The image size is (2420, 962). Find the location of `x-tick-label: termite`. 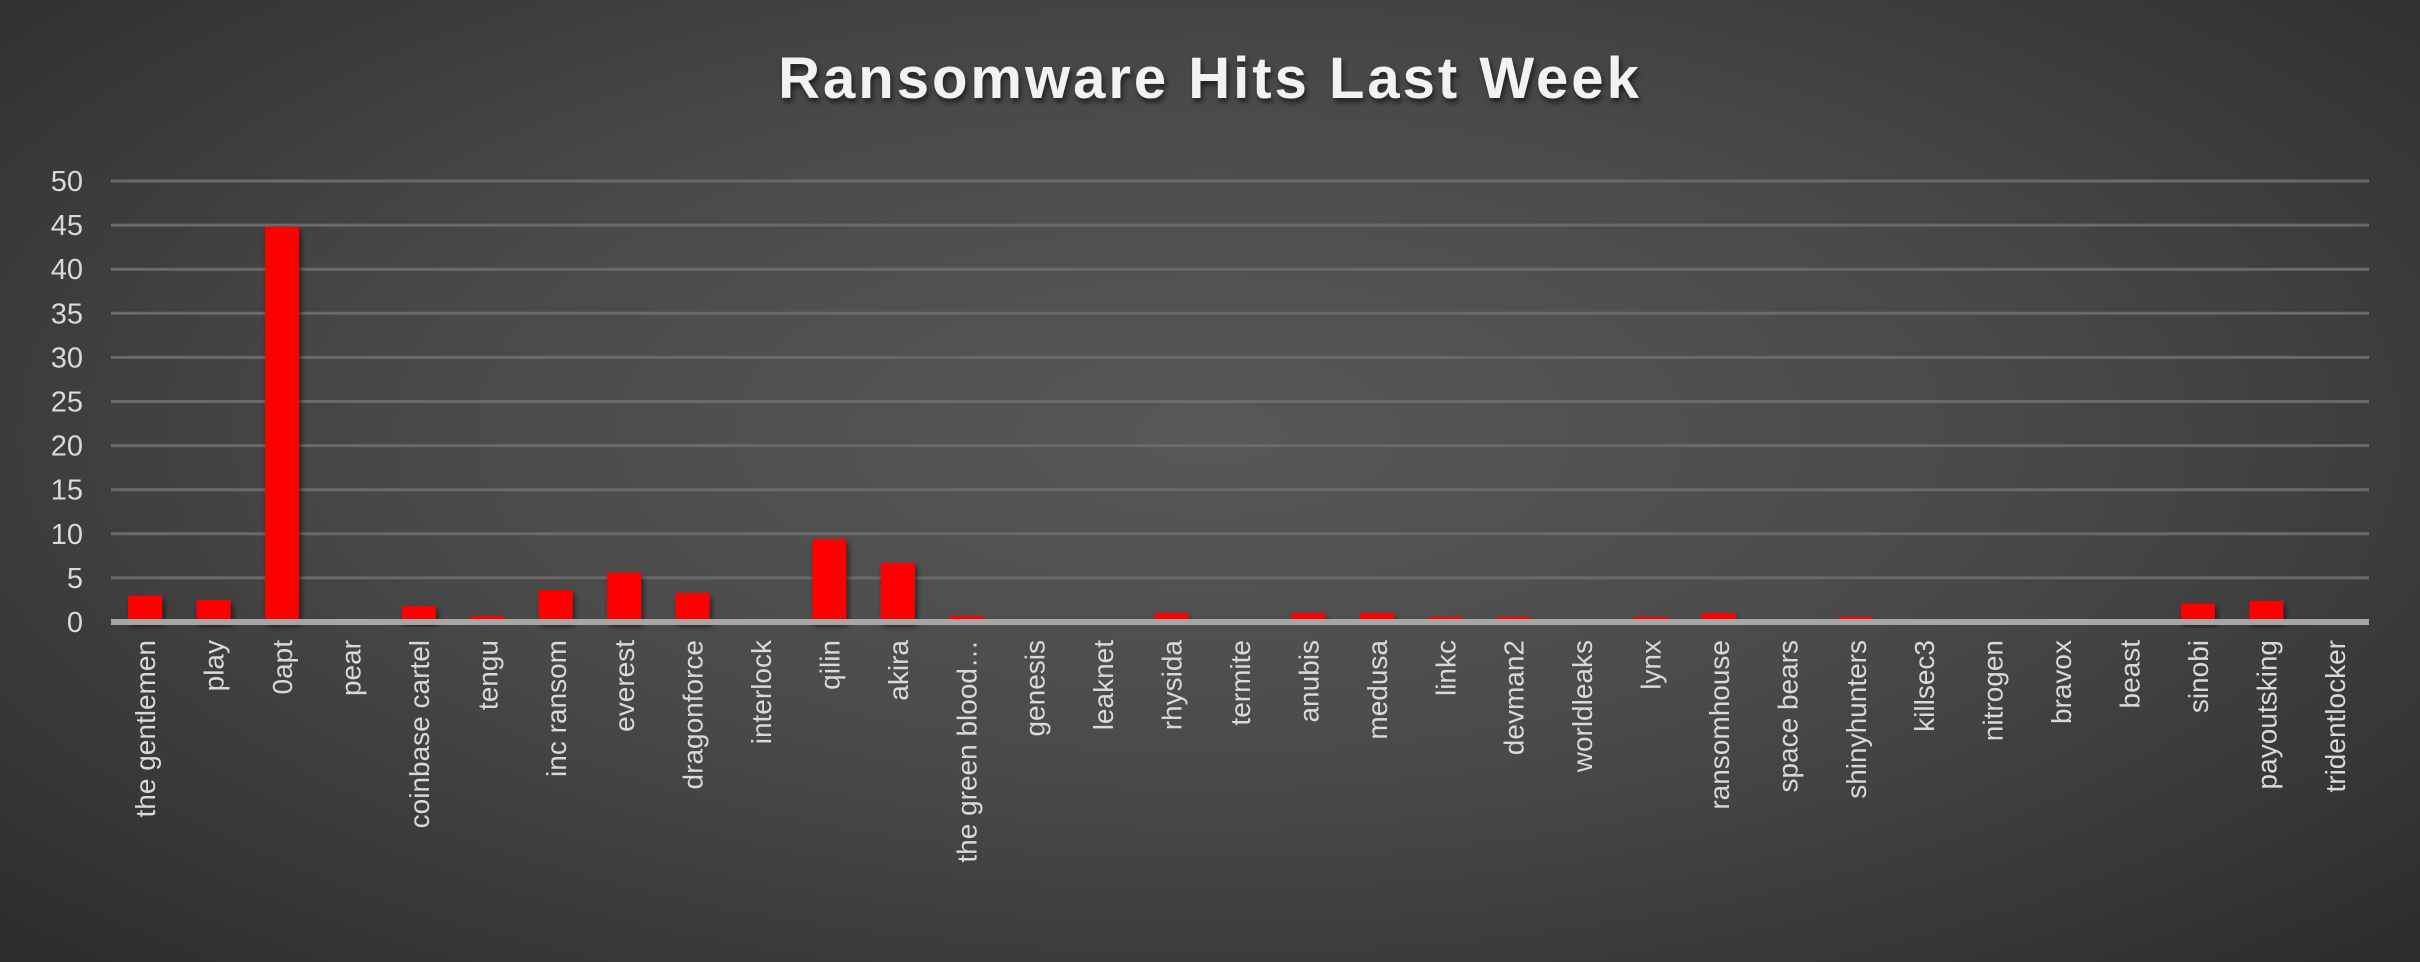

x-tick-label: termite is located at coordinates (1240, 683).